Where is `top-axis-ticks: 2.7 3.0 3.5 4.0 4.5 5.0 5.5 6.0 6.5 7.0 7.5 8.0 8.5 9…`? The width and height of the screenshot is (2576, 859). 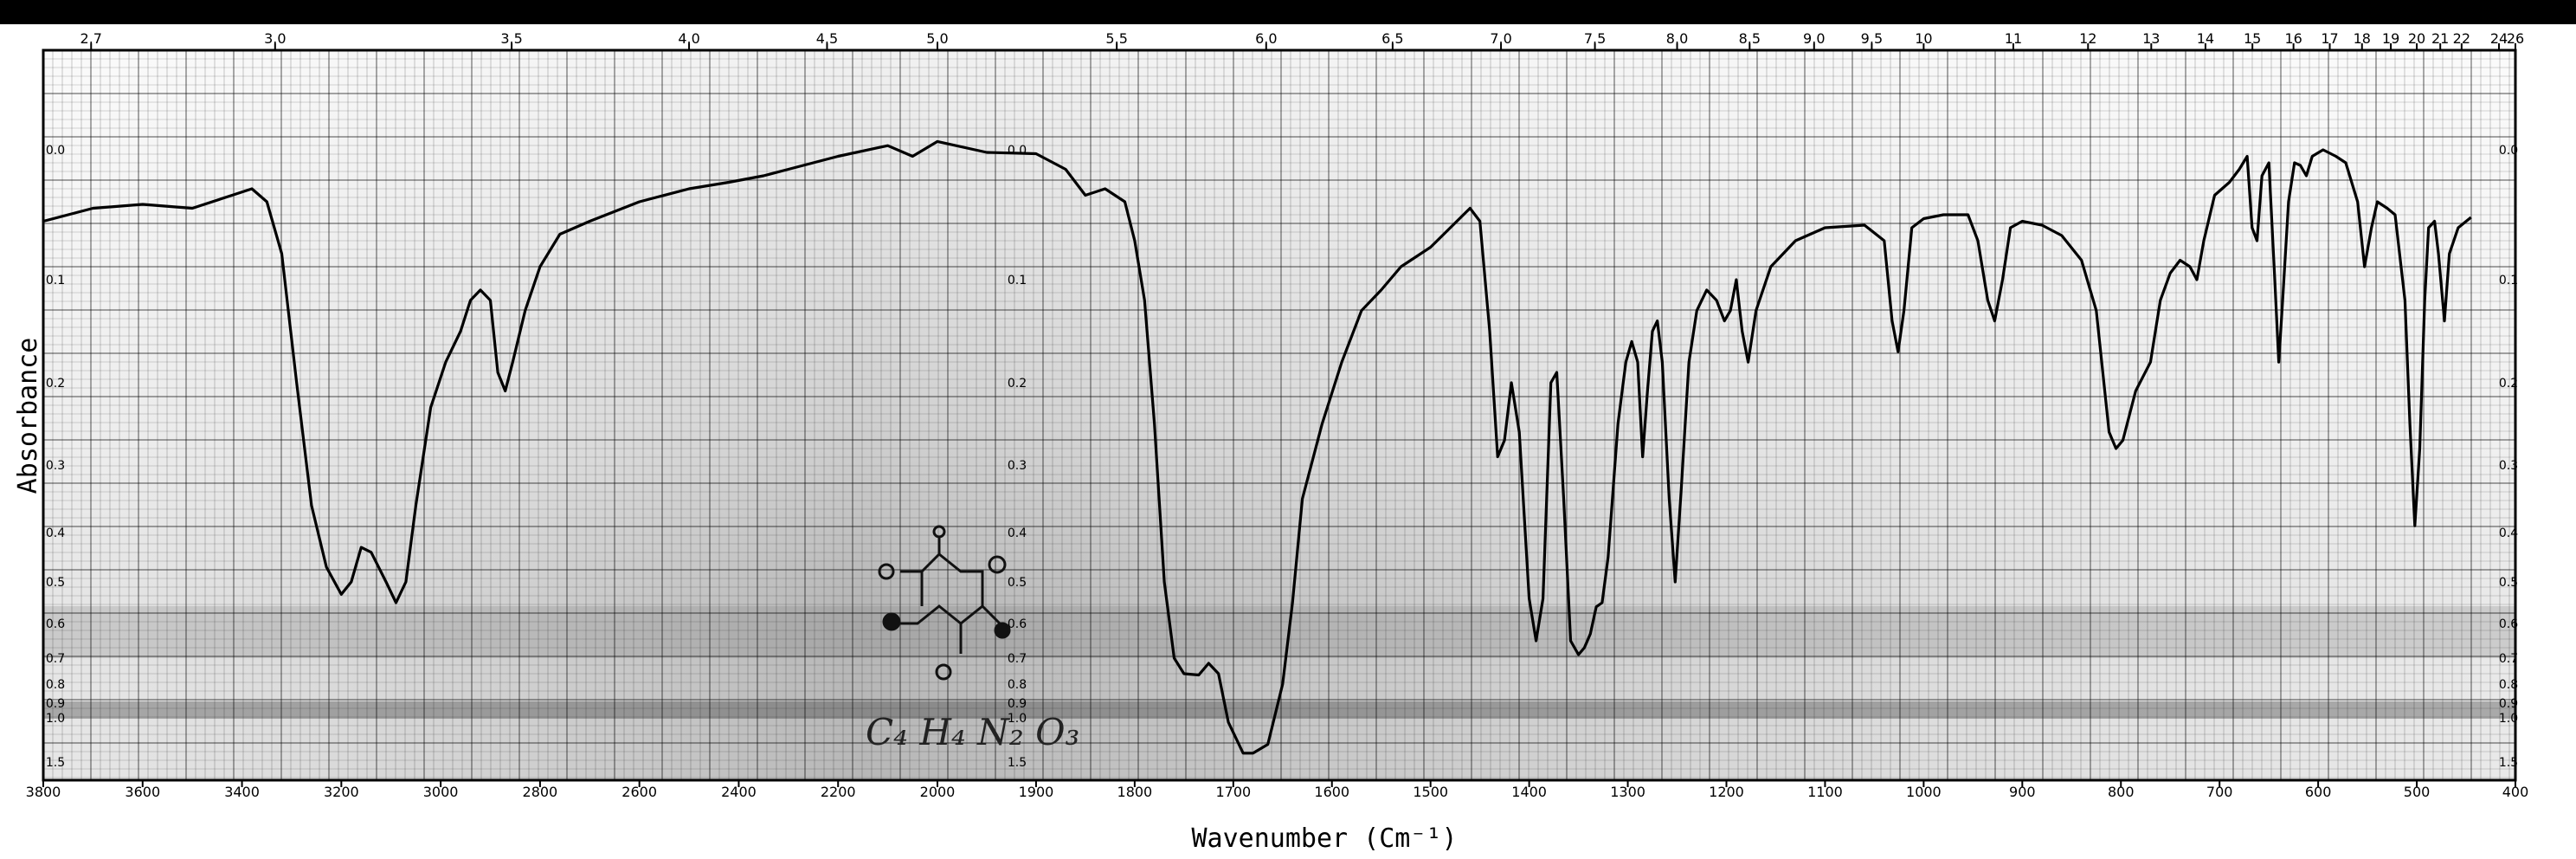 top-axis-ticks: 2.7 3.0 3.5 4.0 4.5 5.0 5.5 6.0 6.5 7.0 7.5 8.0 8.5 9… is located at coordinates (1302, 40).